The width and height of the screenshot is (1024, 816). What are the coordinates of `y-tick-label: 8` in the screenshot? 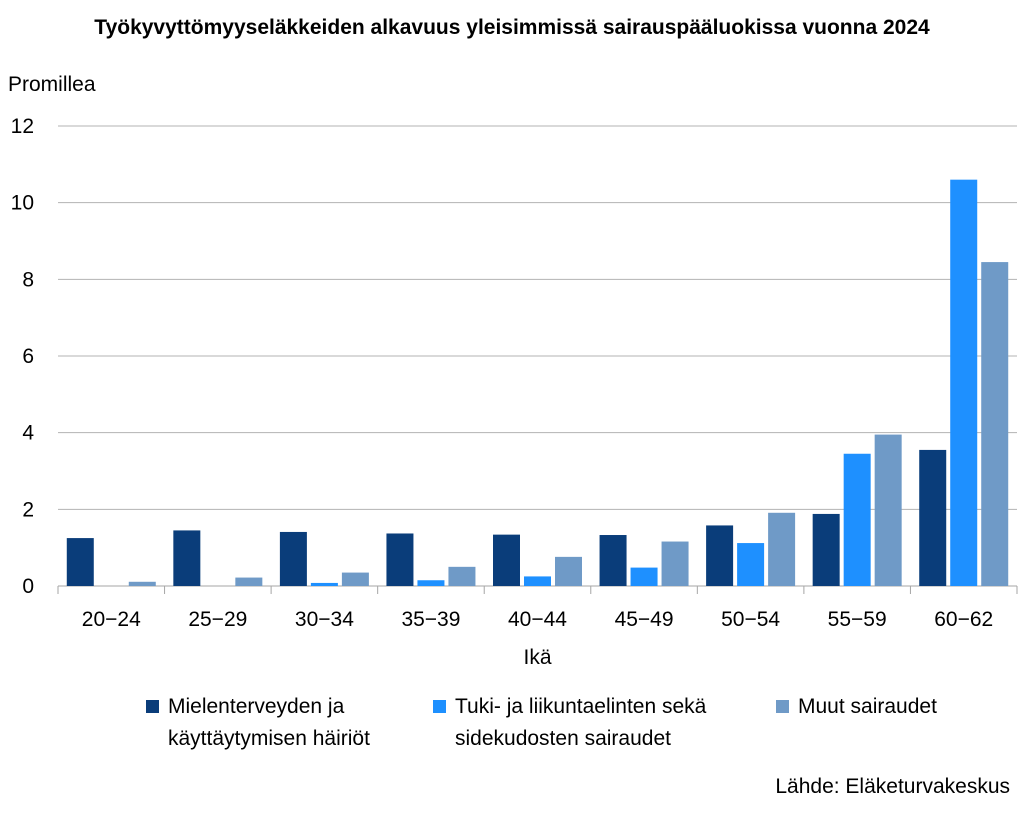 It's located at (28, 279).